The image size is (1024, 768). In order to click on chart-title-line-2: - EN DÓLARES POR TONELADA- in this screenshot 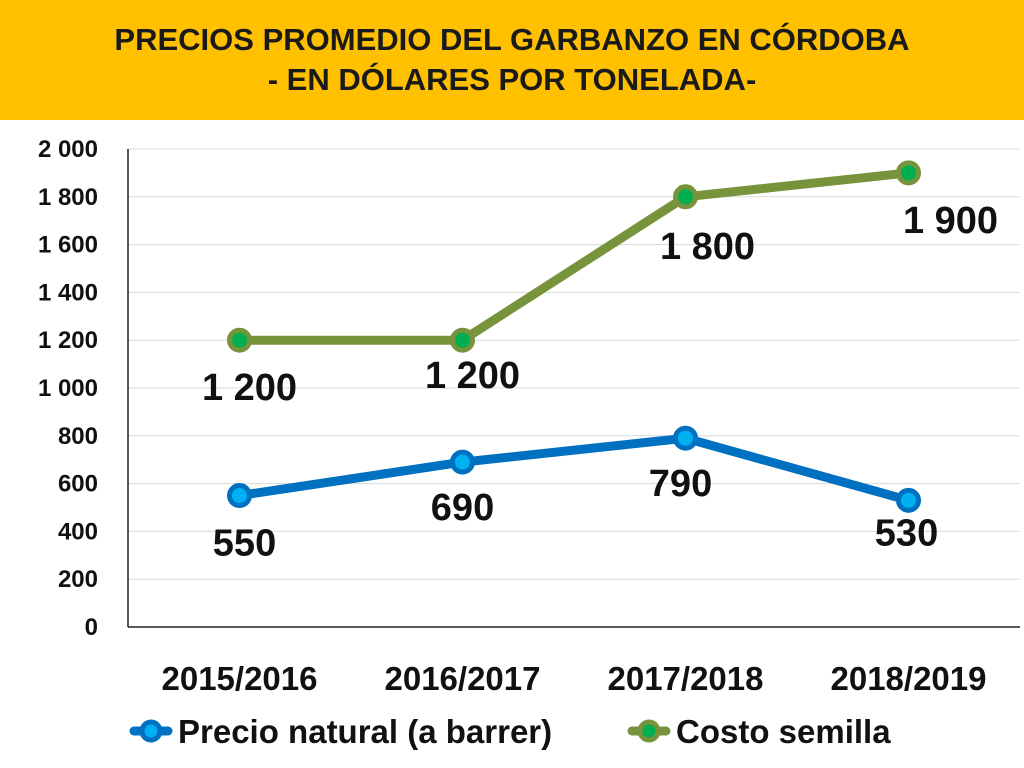, I will do `click(512, 79)`.